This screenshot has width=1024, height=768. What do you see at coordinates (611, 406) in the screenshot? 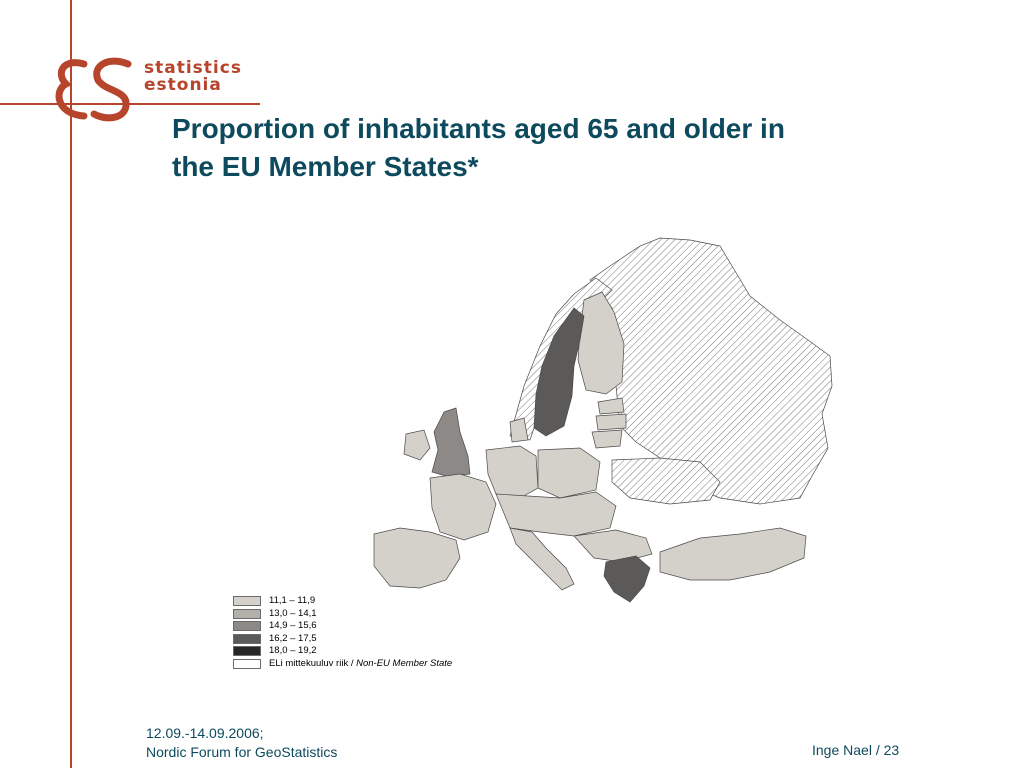
I see `estonia-region` at bounding box center [611, 406].